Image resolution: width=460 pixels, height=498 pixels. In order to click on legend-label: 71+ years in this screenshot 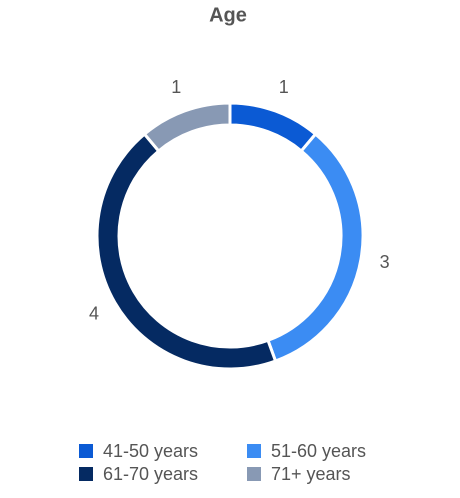, I will do `click(311, 474)`.